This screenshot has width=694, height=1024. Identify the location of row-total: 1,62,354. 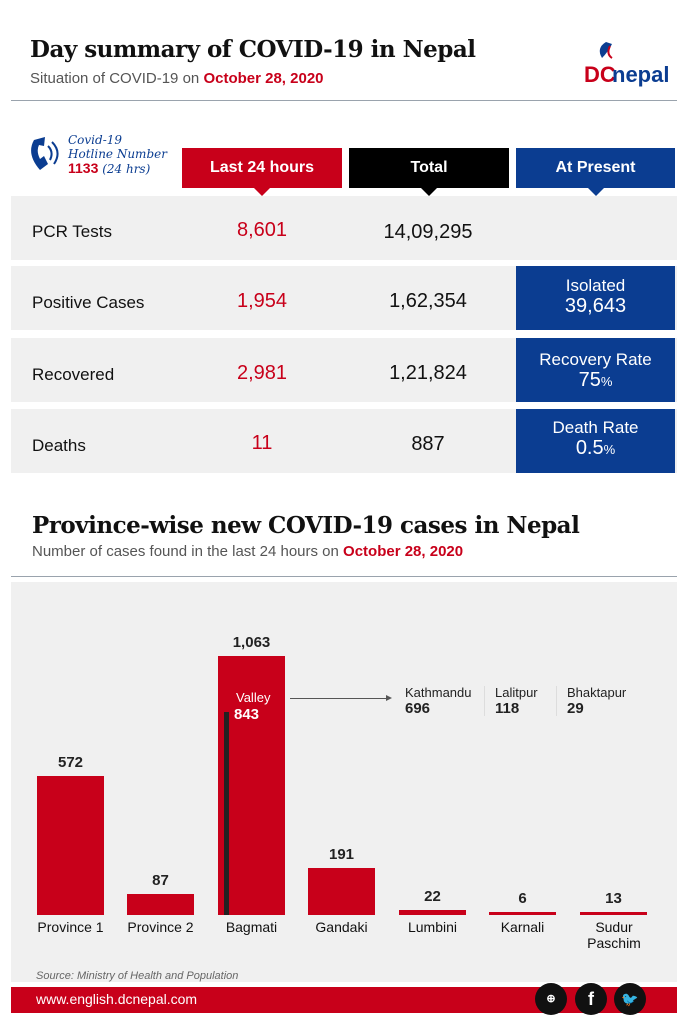
(428, 301).